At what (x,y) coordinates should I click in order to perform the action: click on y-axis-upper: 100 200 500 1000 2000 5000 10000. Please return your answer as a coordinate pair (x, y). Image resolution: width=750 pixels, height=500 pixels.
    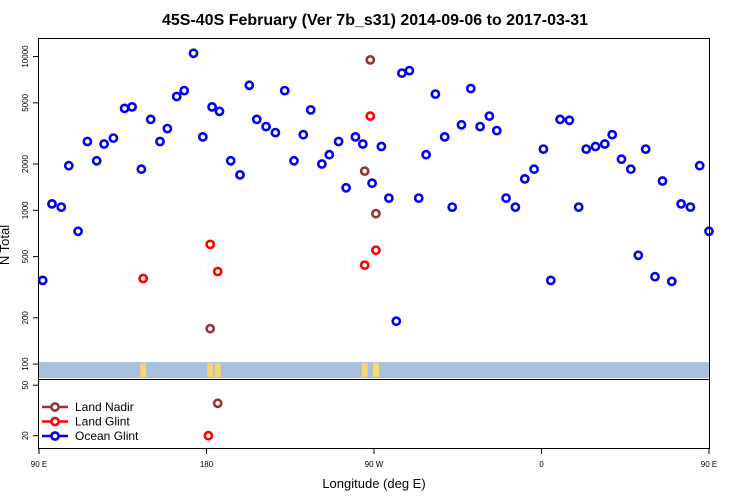
    Looking at the image, I should click on (30, 208).